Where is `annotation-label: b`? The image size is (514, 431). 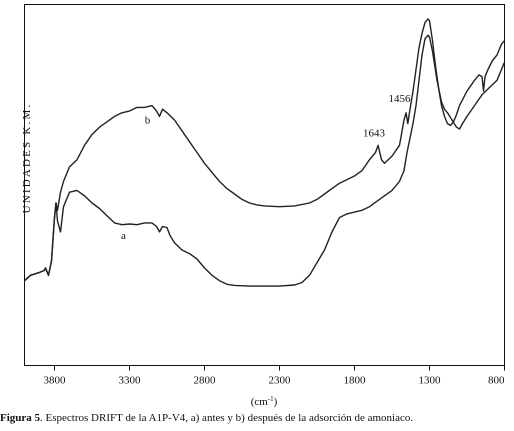
annotation-label: b is located at coordinates (148, 121).